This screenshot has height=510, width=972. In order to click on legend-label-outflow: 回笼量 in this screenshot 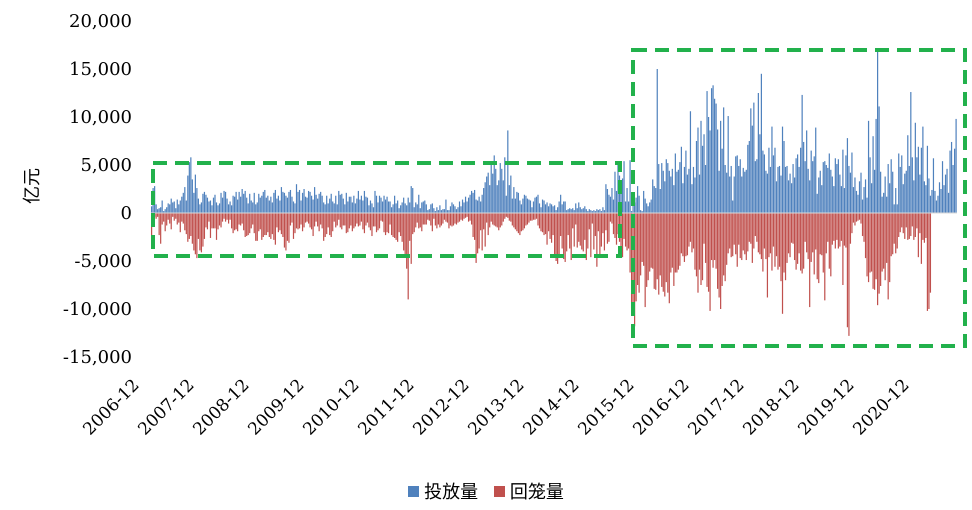, I will do `click(536, 492)`.